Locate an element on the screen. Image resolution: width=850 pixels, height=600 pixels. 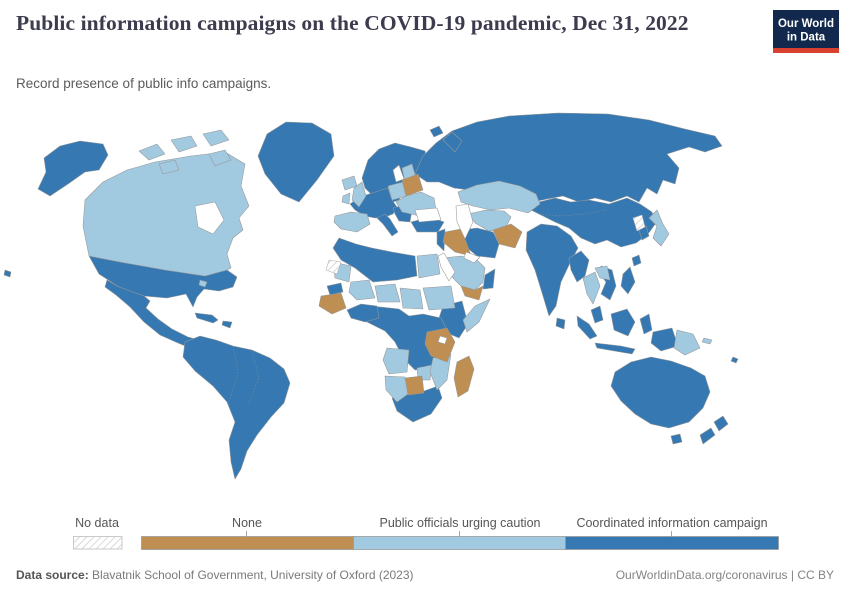
country-west-africa-coast is located at coordinates (363, 313).